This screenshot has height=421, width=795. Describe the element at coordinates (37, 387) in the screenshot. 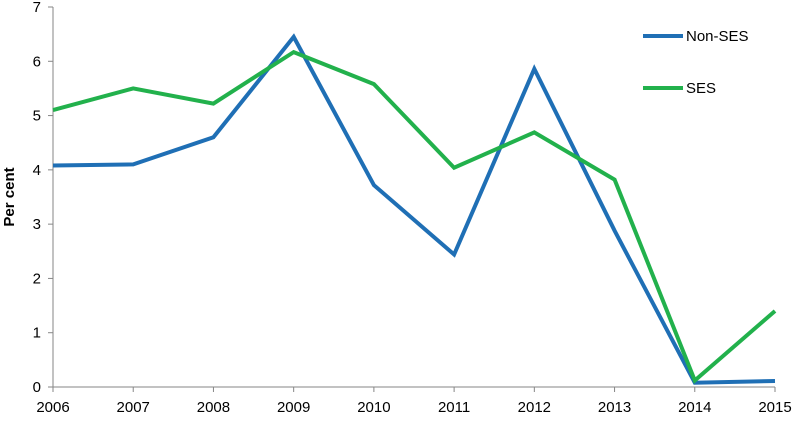

I see `y-tick-label: 0` at that location.